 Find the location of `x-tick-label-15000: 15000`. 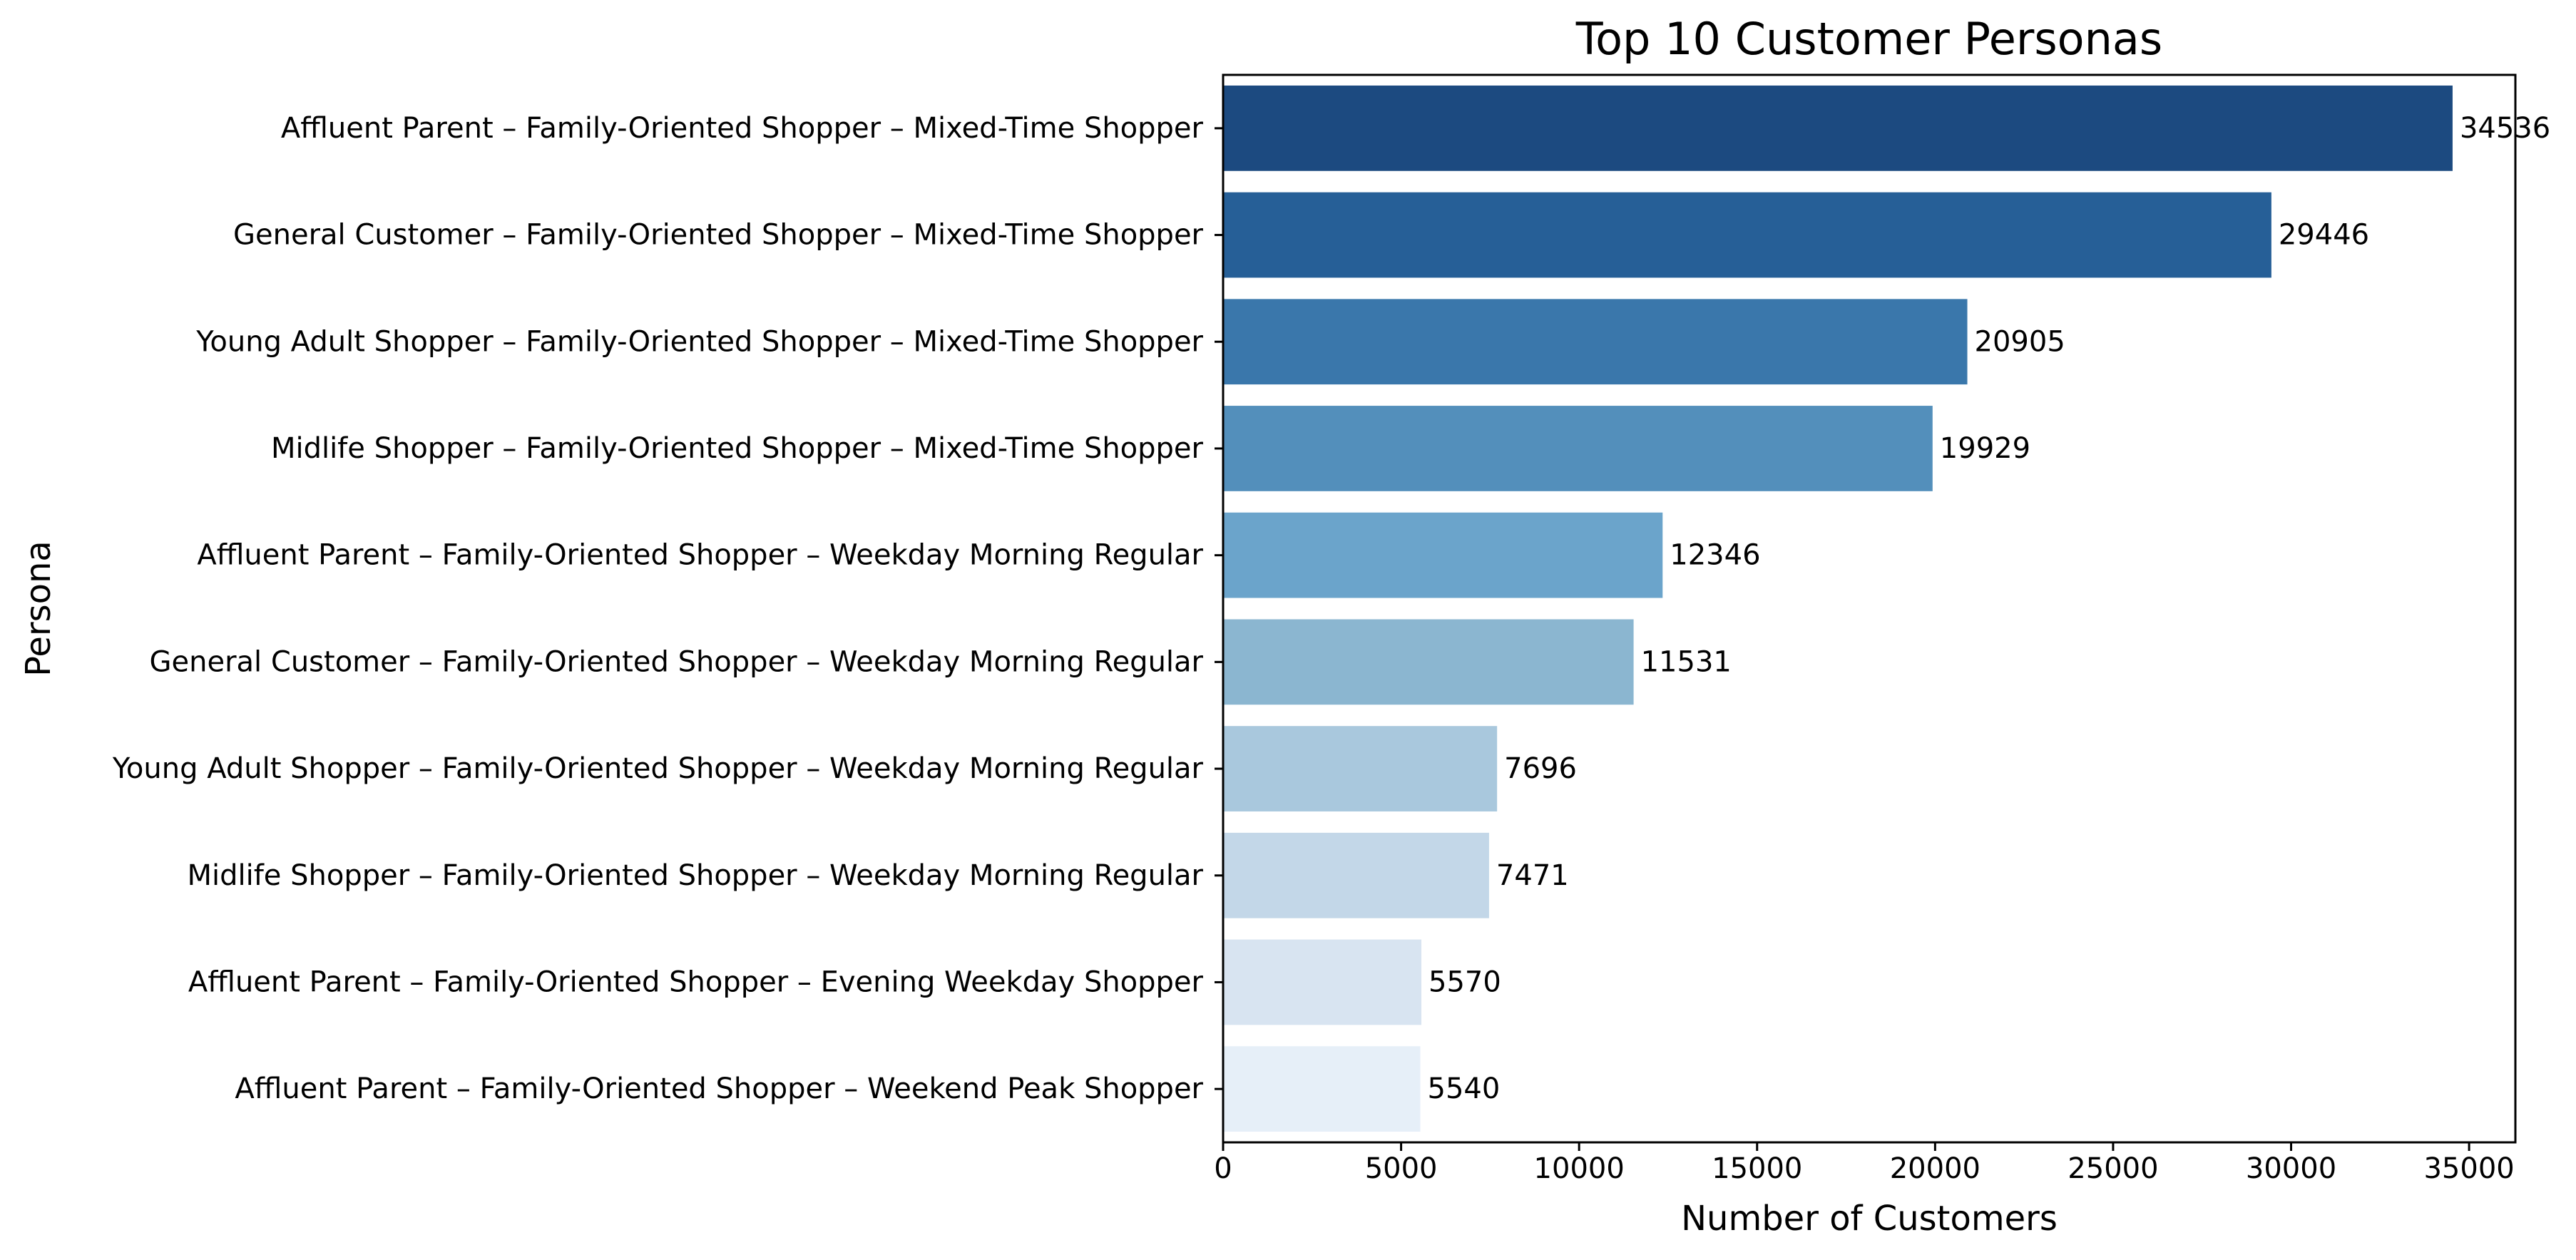

x-tick-label-15000: 15000 is located at coordinates (1757, 1168).